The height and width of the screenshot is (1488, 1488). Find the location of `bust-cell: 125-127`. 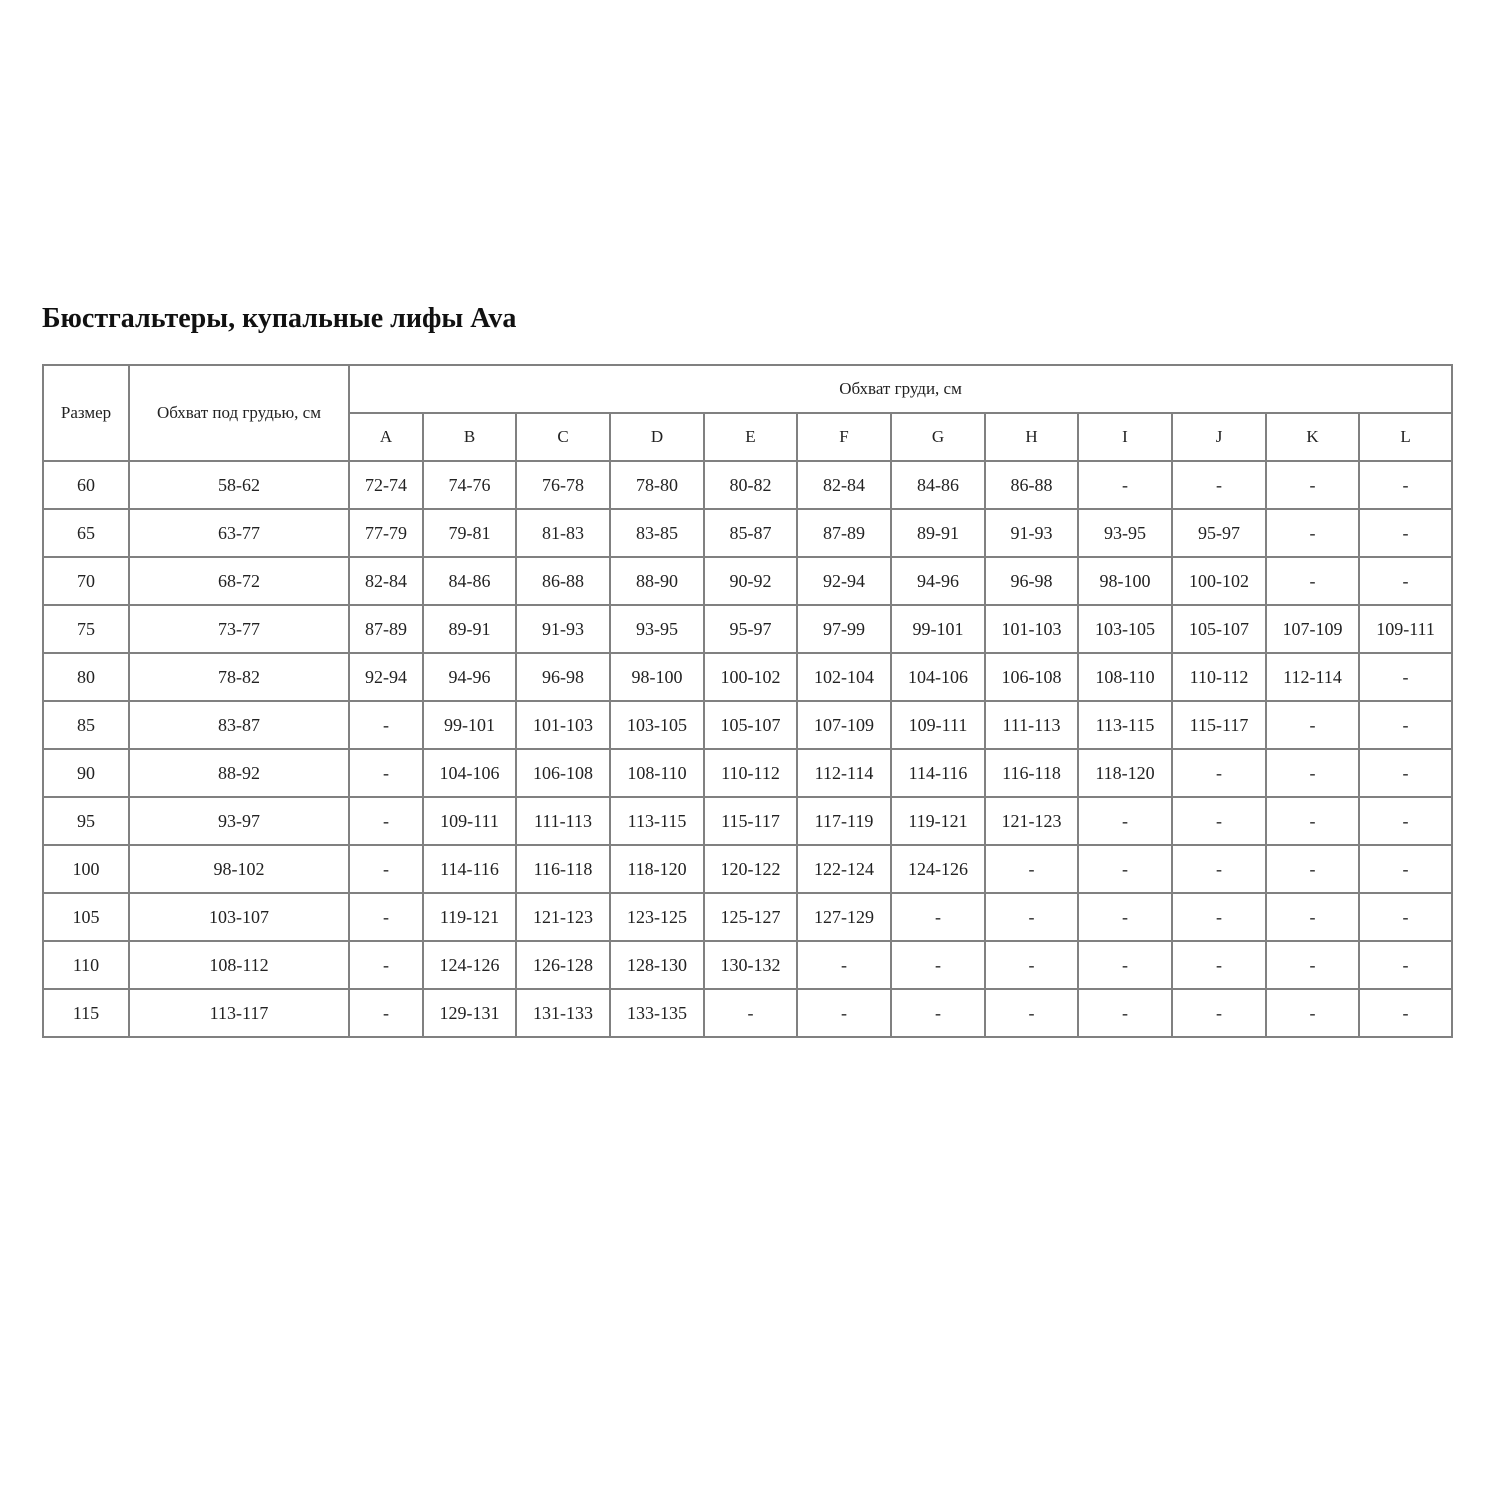

bust-cell: 125-127 is located at coordinates (750, 917).